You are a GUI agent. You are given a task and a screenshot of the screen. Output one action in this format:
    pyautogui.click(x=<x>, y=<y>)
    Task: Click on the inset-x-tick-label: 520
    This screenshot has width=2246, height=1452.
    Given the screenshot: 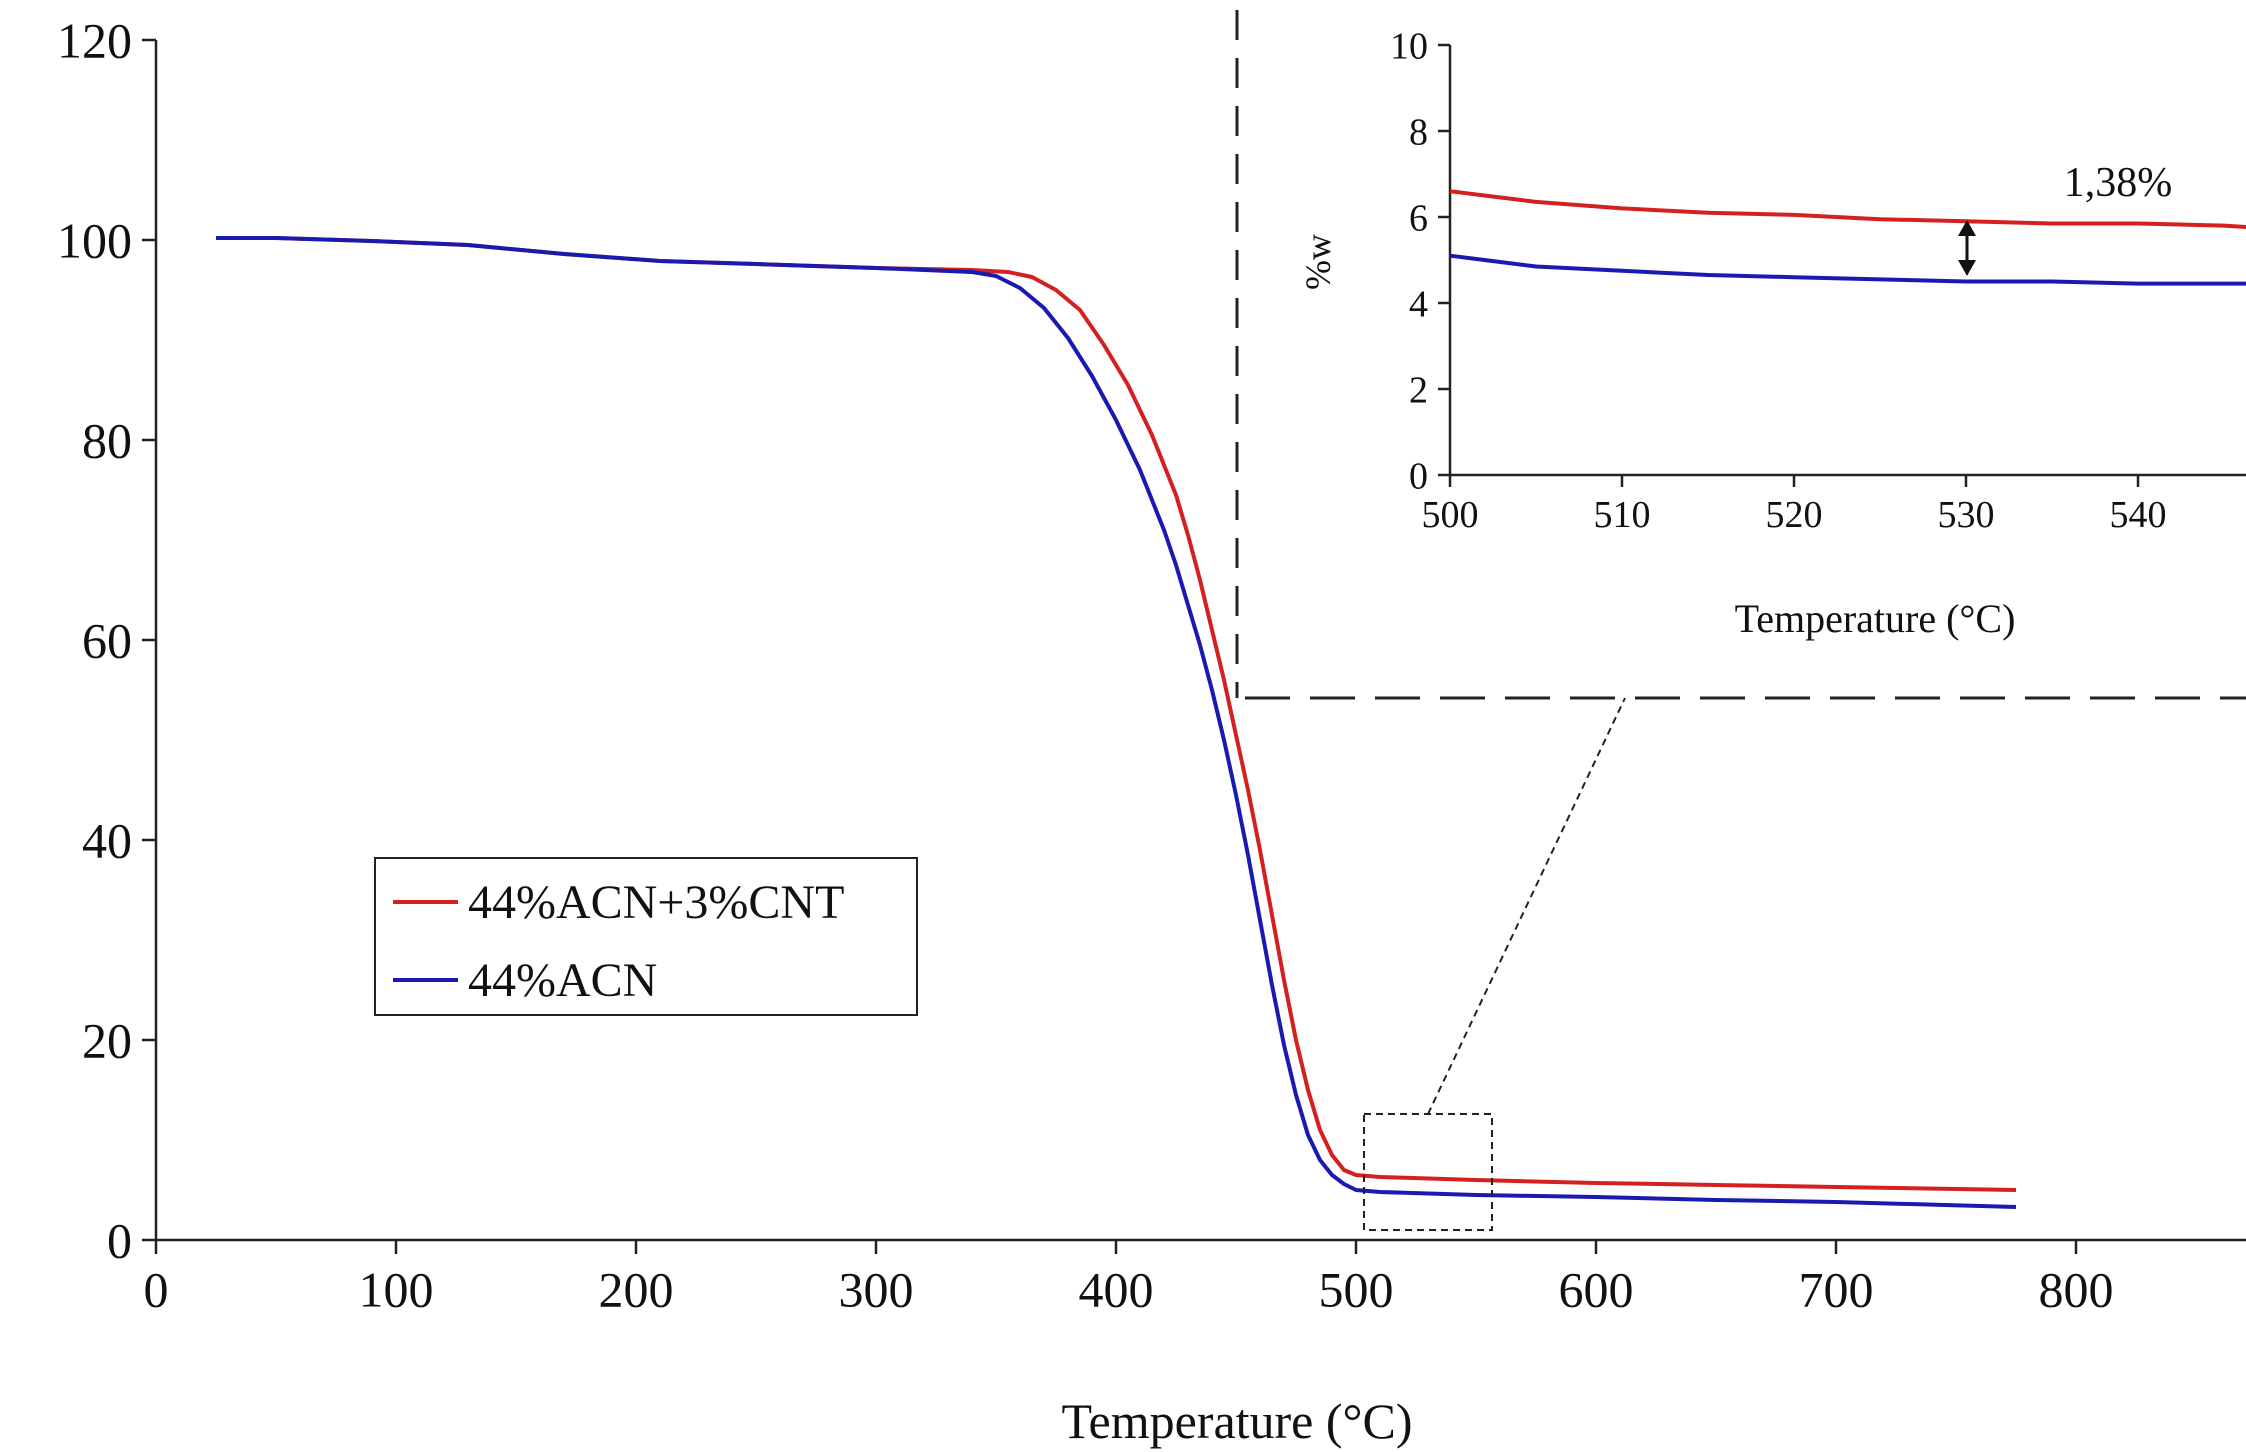 What is the action you would take?
    pyautogui.click(x=1794, y=515)
    